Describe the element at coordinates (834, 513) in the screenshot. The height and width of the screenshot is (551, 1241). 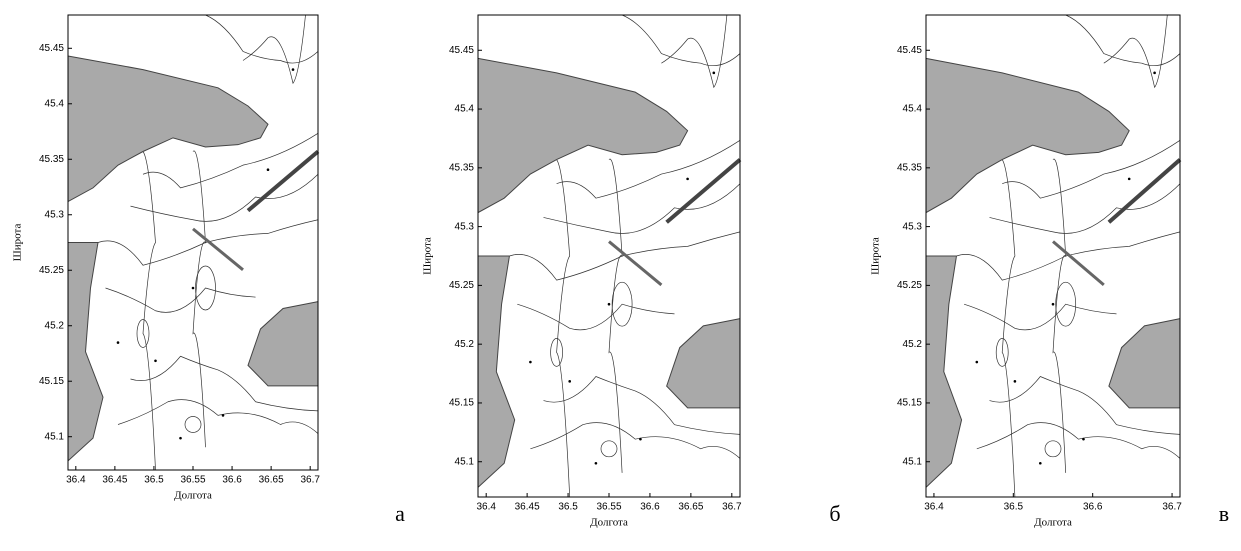
I see `panel-label: б` at that location.